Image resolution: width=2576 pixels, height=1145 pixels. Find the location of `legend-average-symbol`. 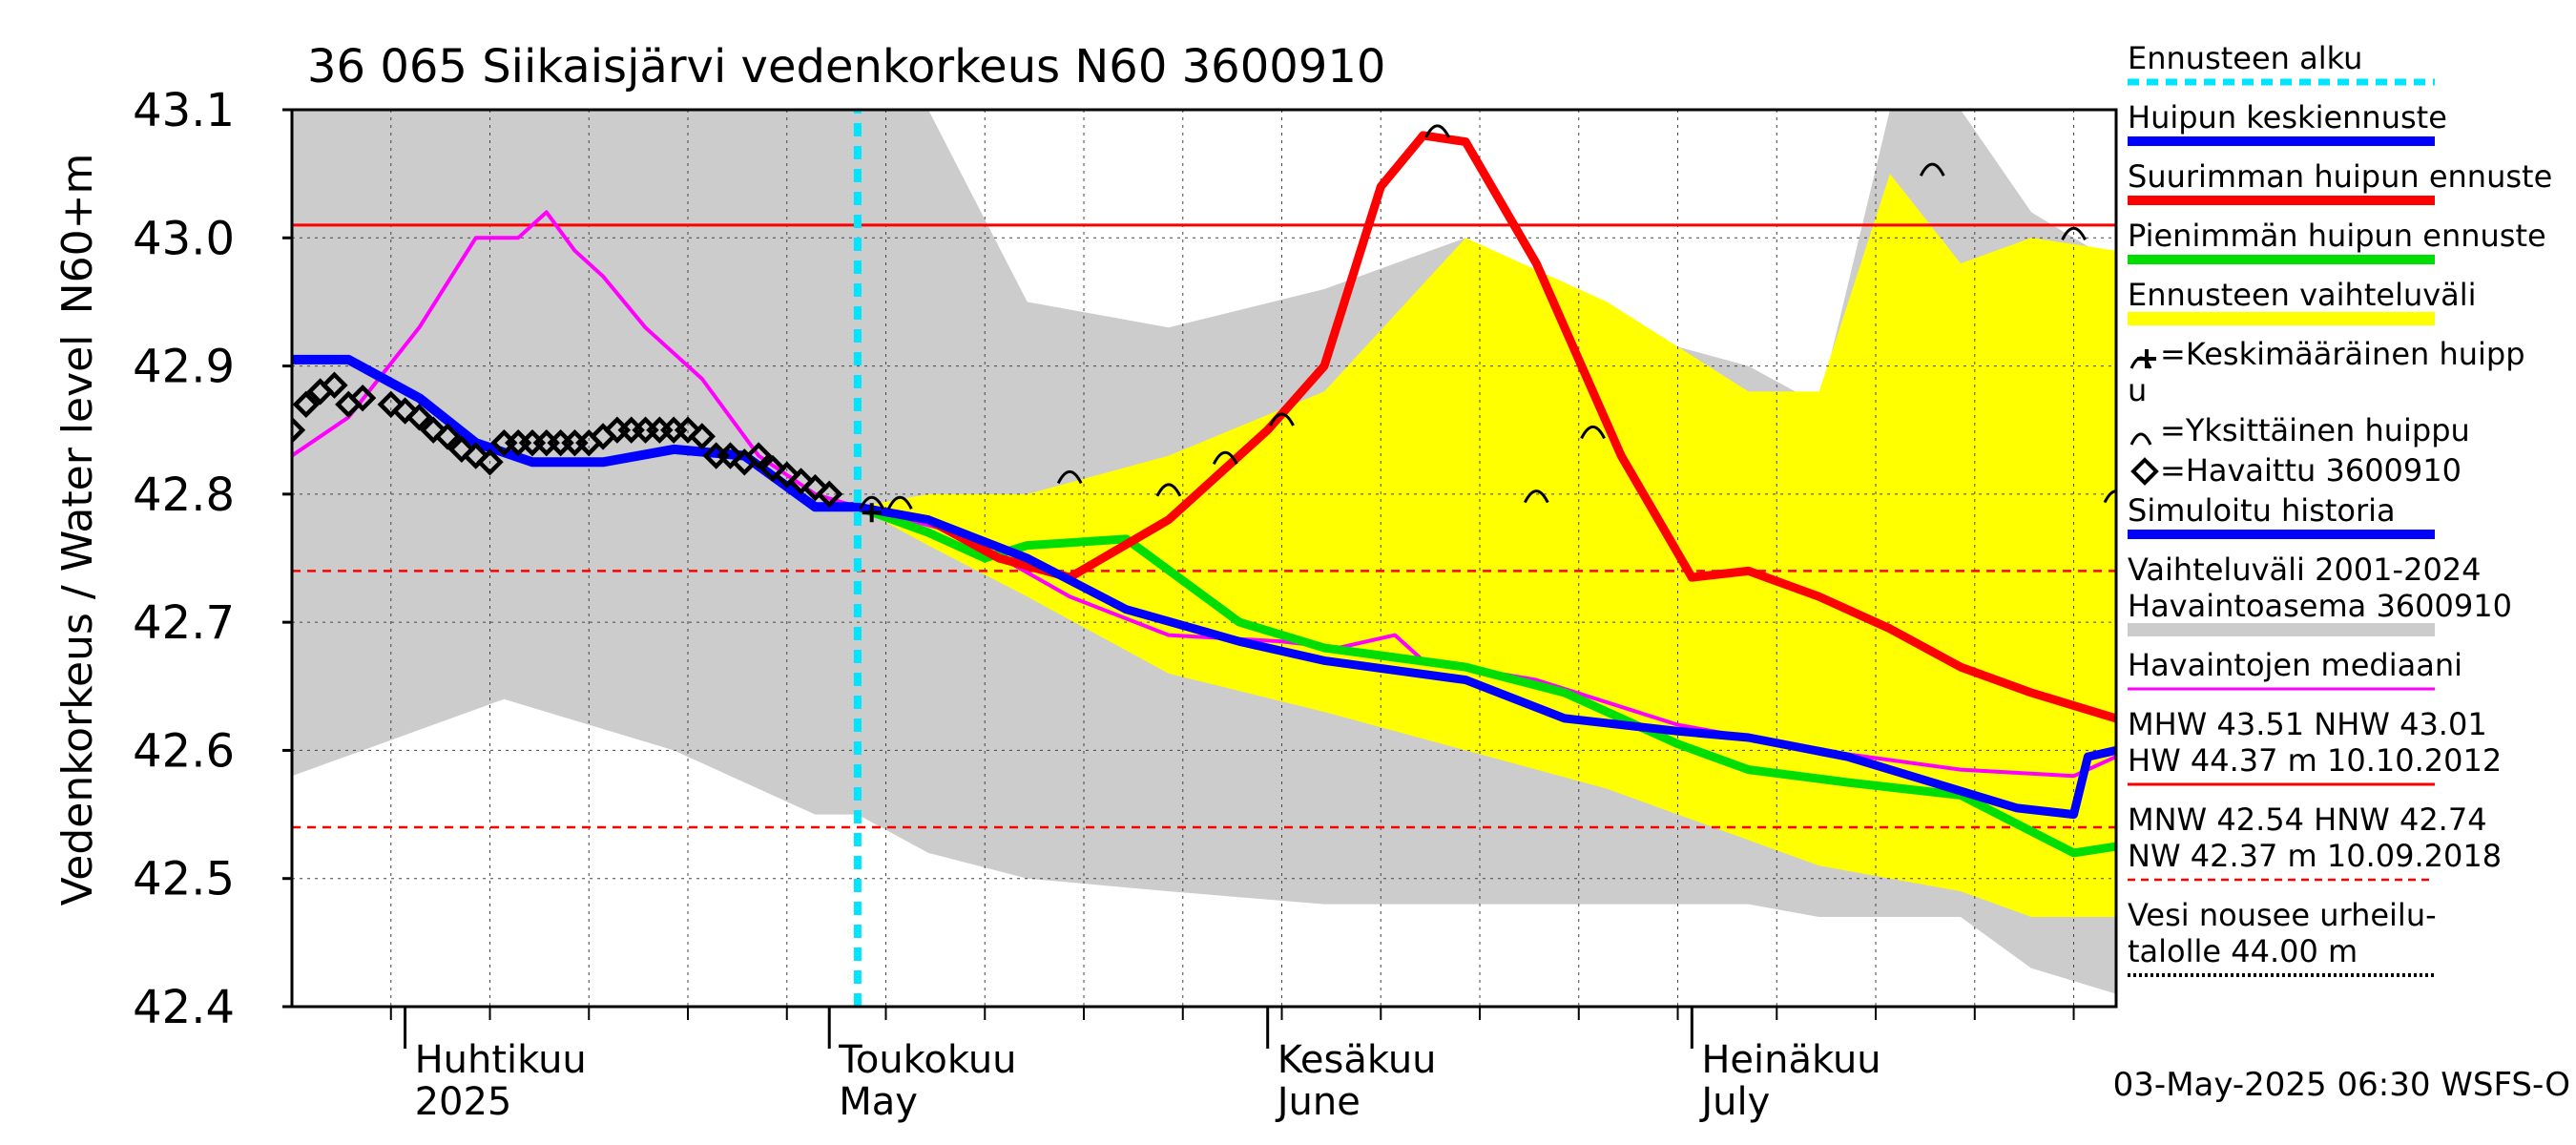

legend-average-symbol is located at coordinates (2146, 358).